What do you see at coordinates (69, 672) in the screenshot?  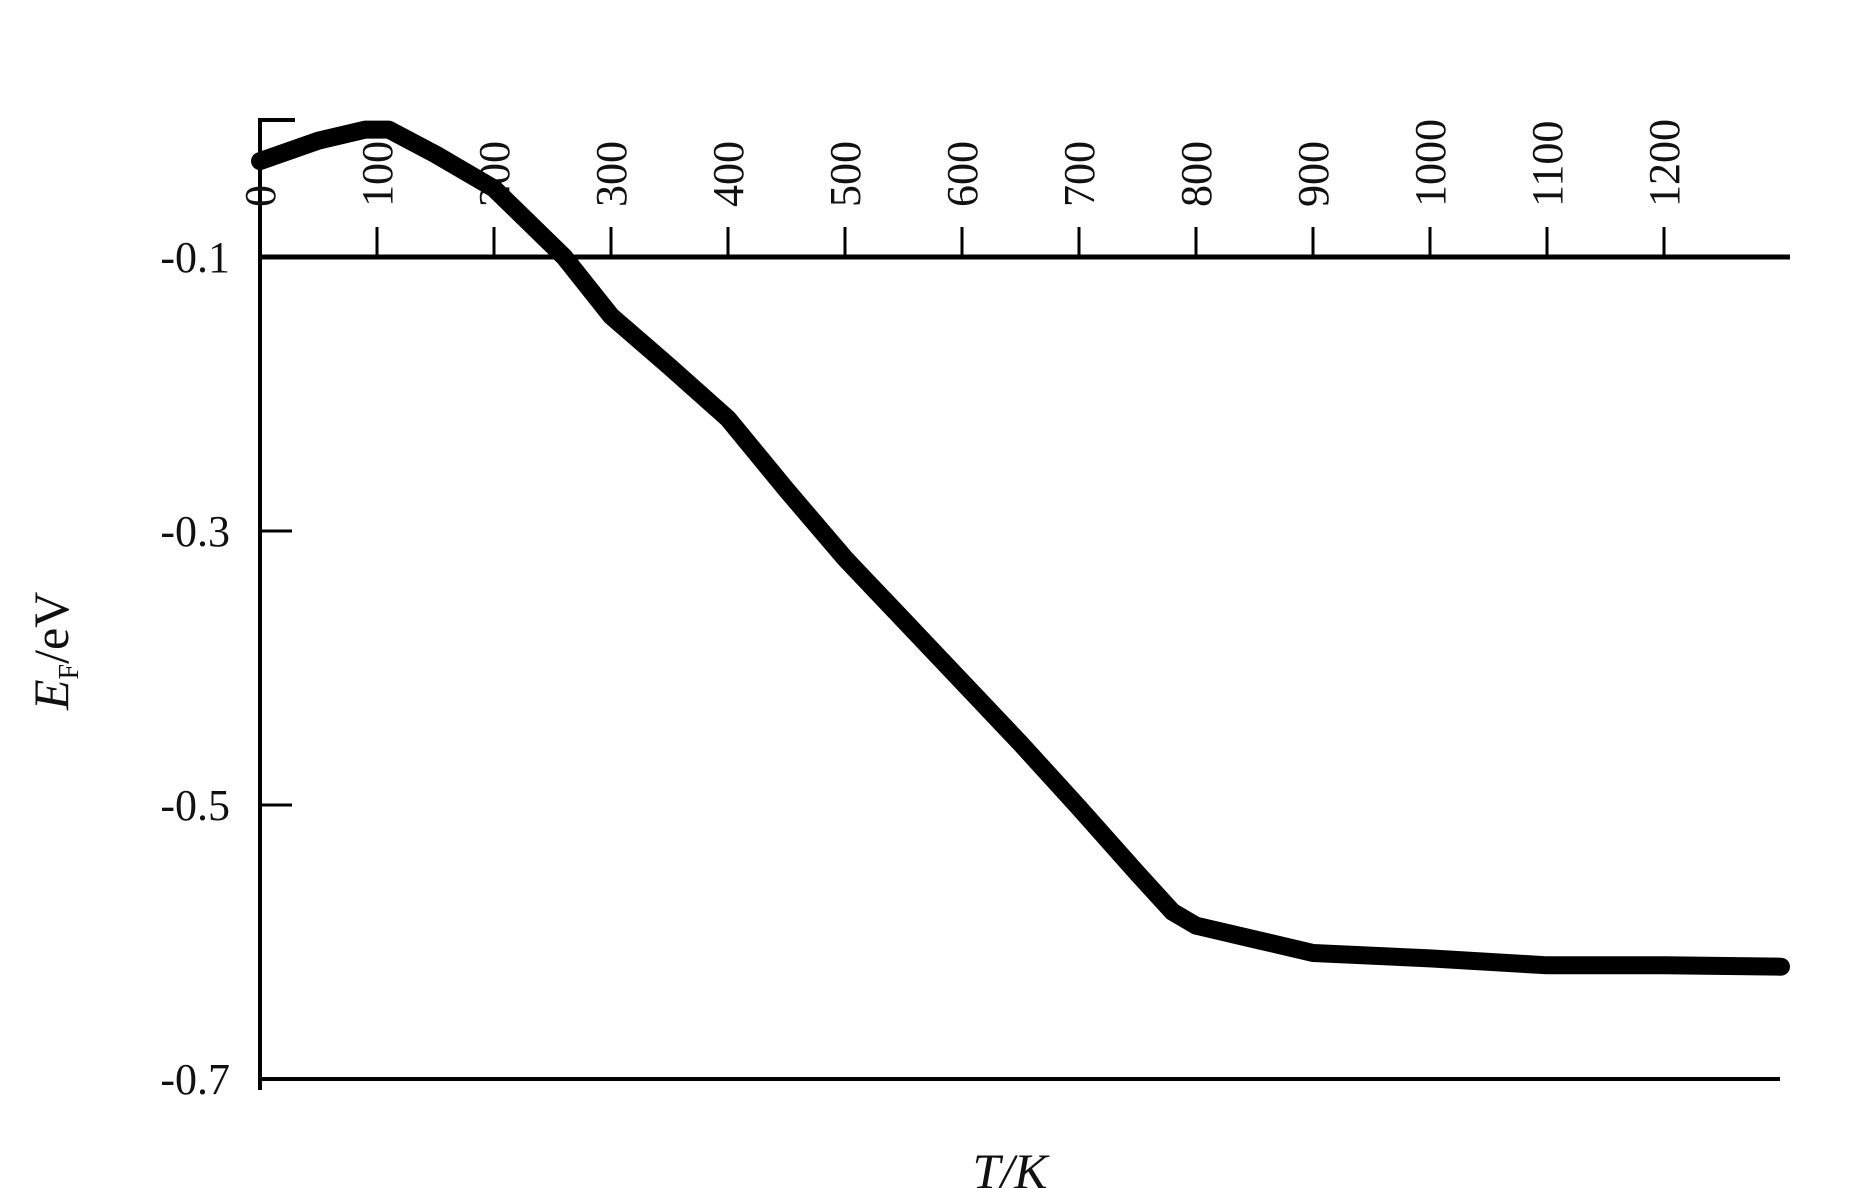 I see `y-axis-title-subscript: F` at bounding box center [69, 672].